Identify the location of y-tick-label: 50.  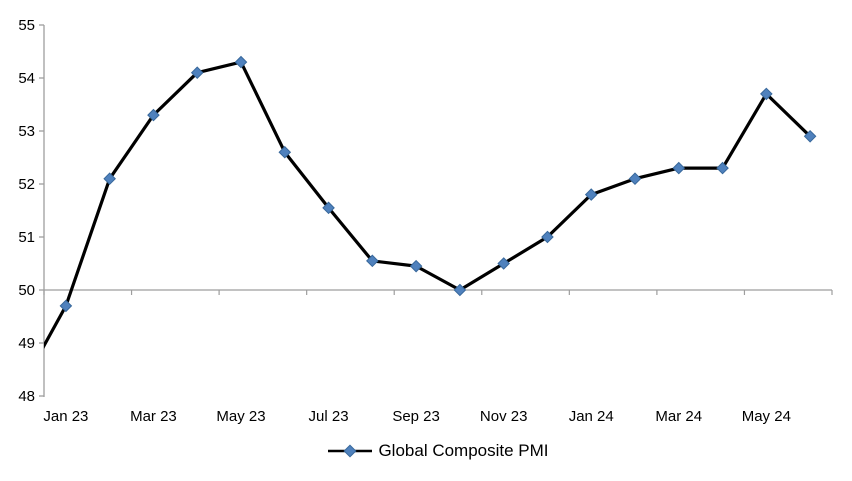
(26, 290).